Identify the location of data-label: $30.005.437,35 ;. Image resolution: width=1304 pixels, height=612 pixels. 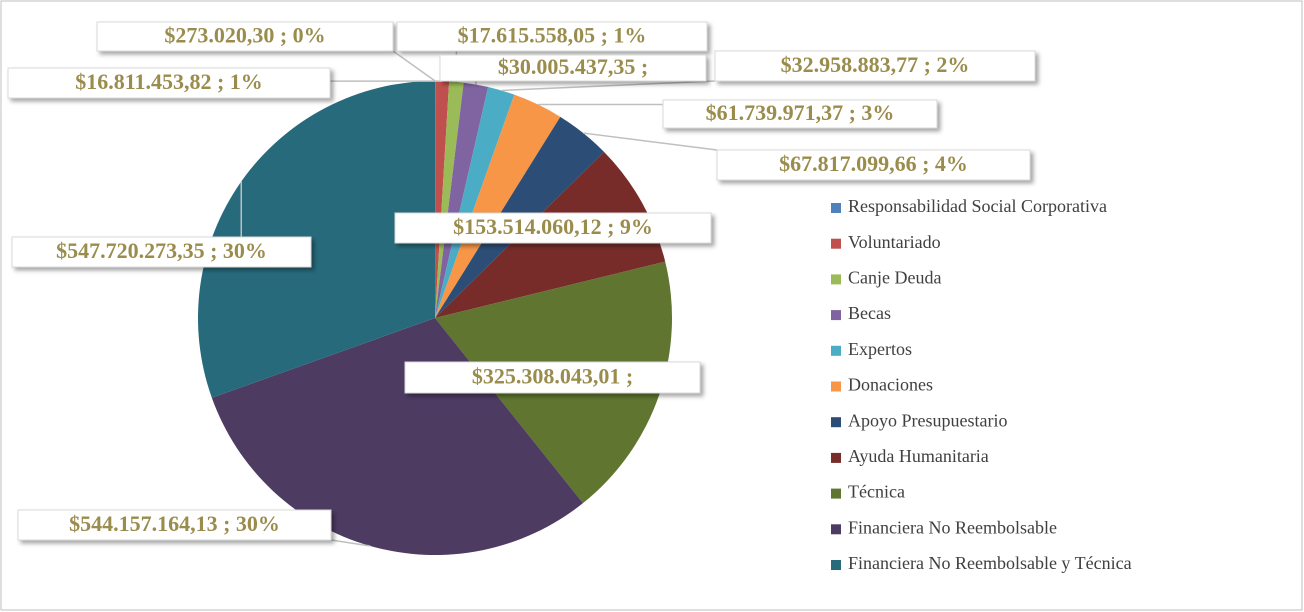
(573, 66).